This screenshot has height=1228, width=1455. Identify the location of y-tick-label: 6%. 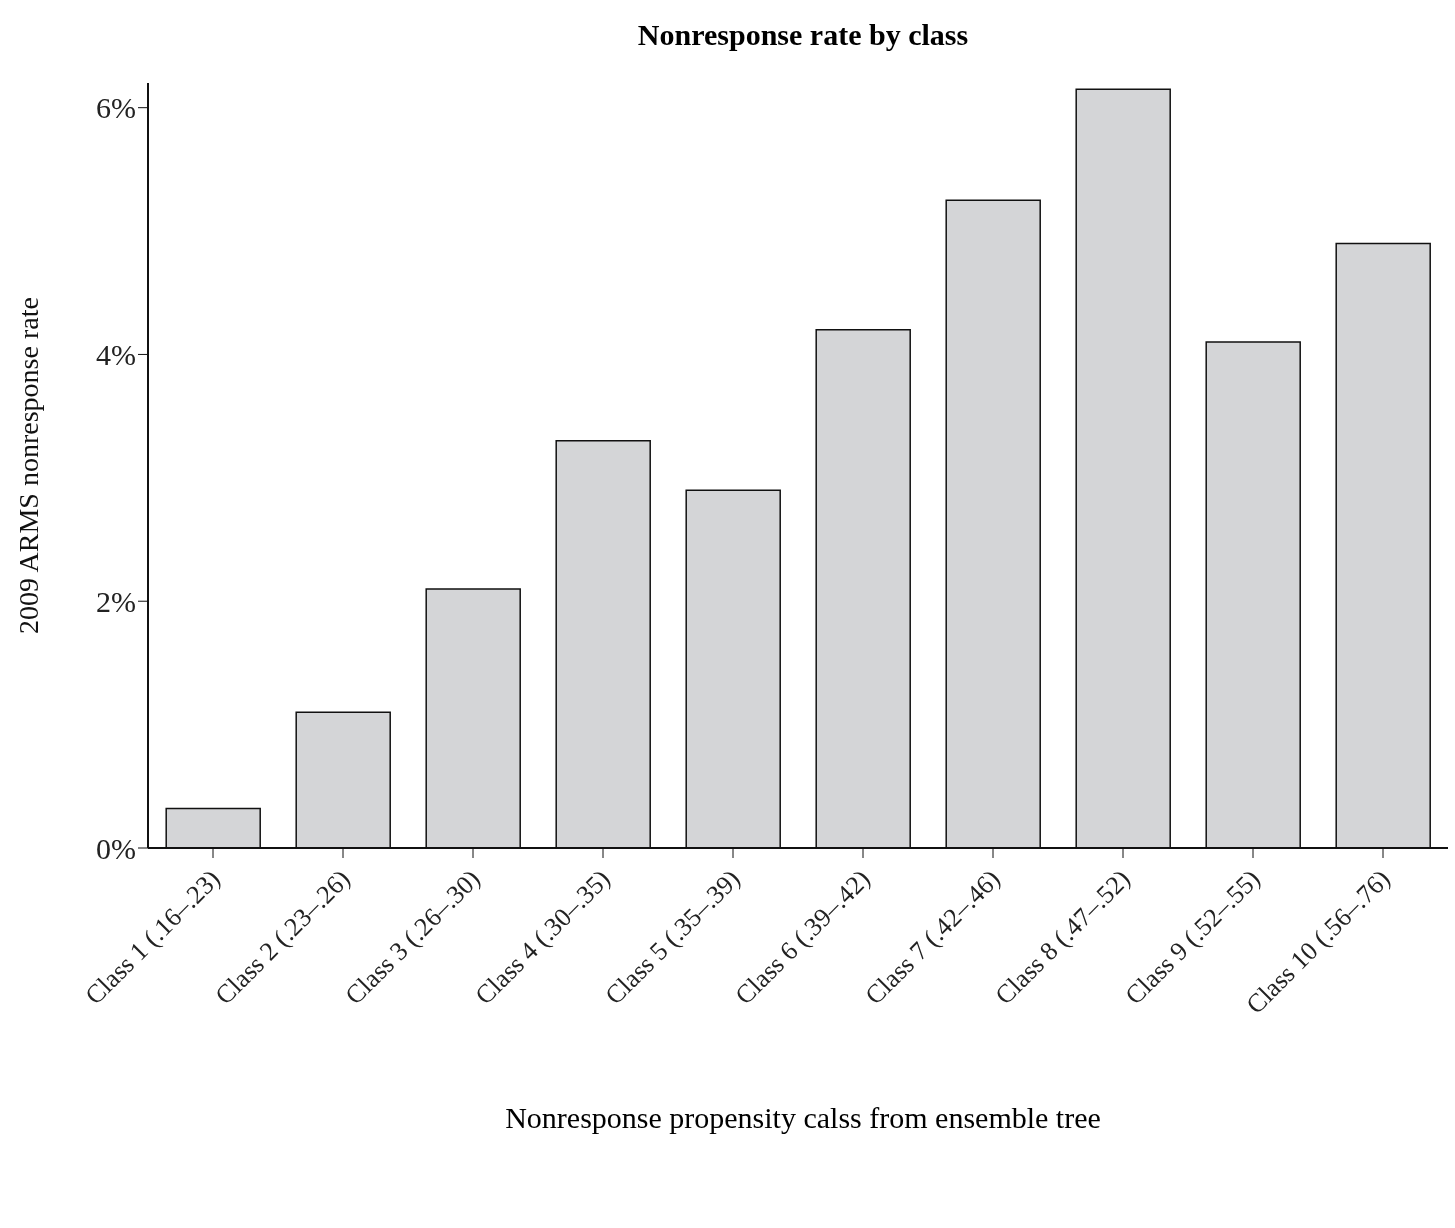
(116, 108).